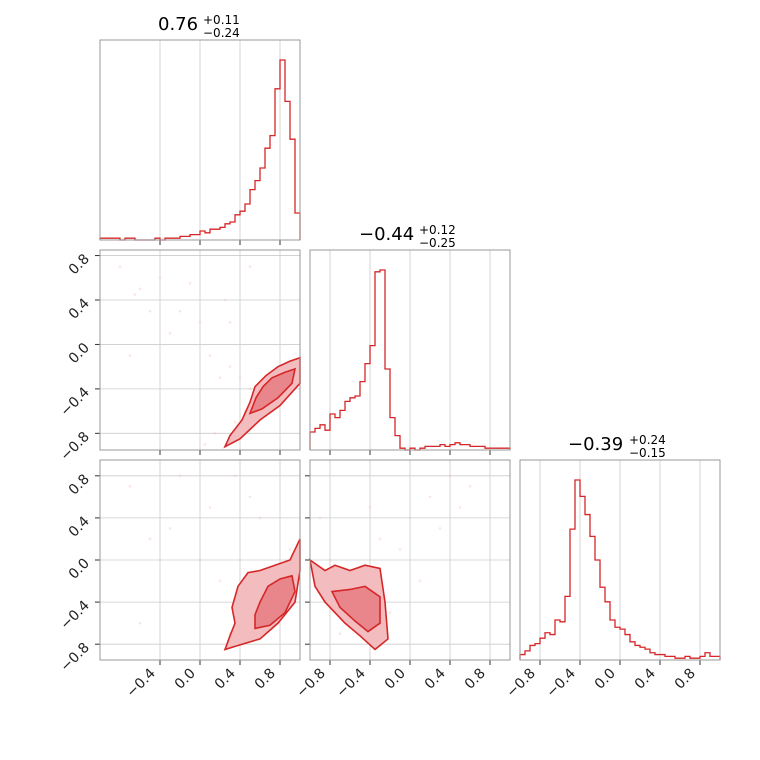 The image size is (760, 760). Describe the element at coordinates (185, 679) in the screenshot. I see `joint-p1-p3-xtick-label: 0.0` at that location.